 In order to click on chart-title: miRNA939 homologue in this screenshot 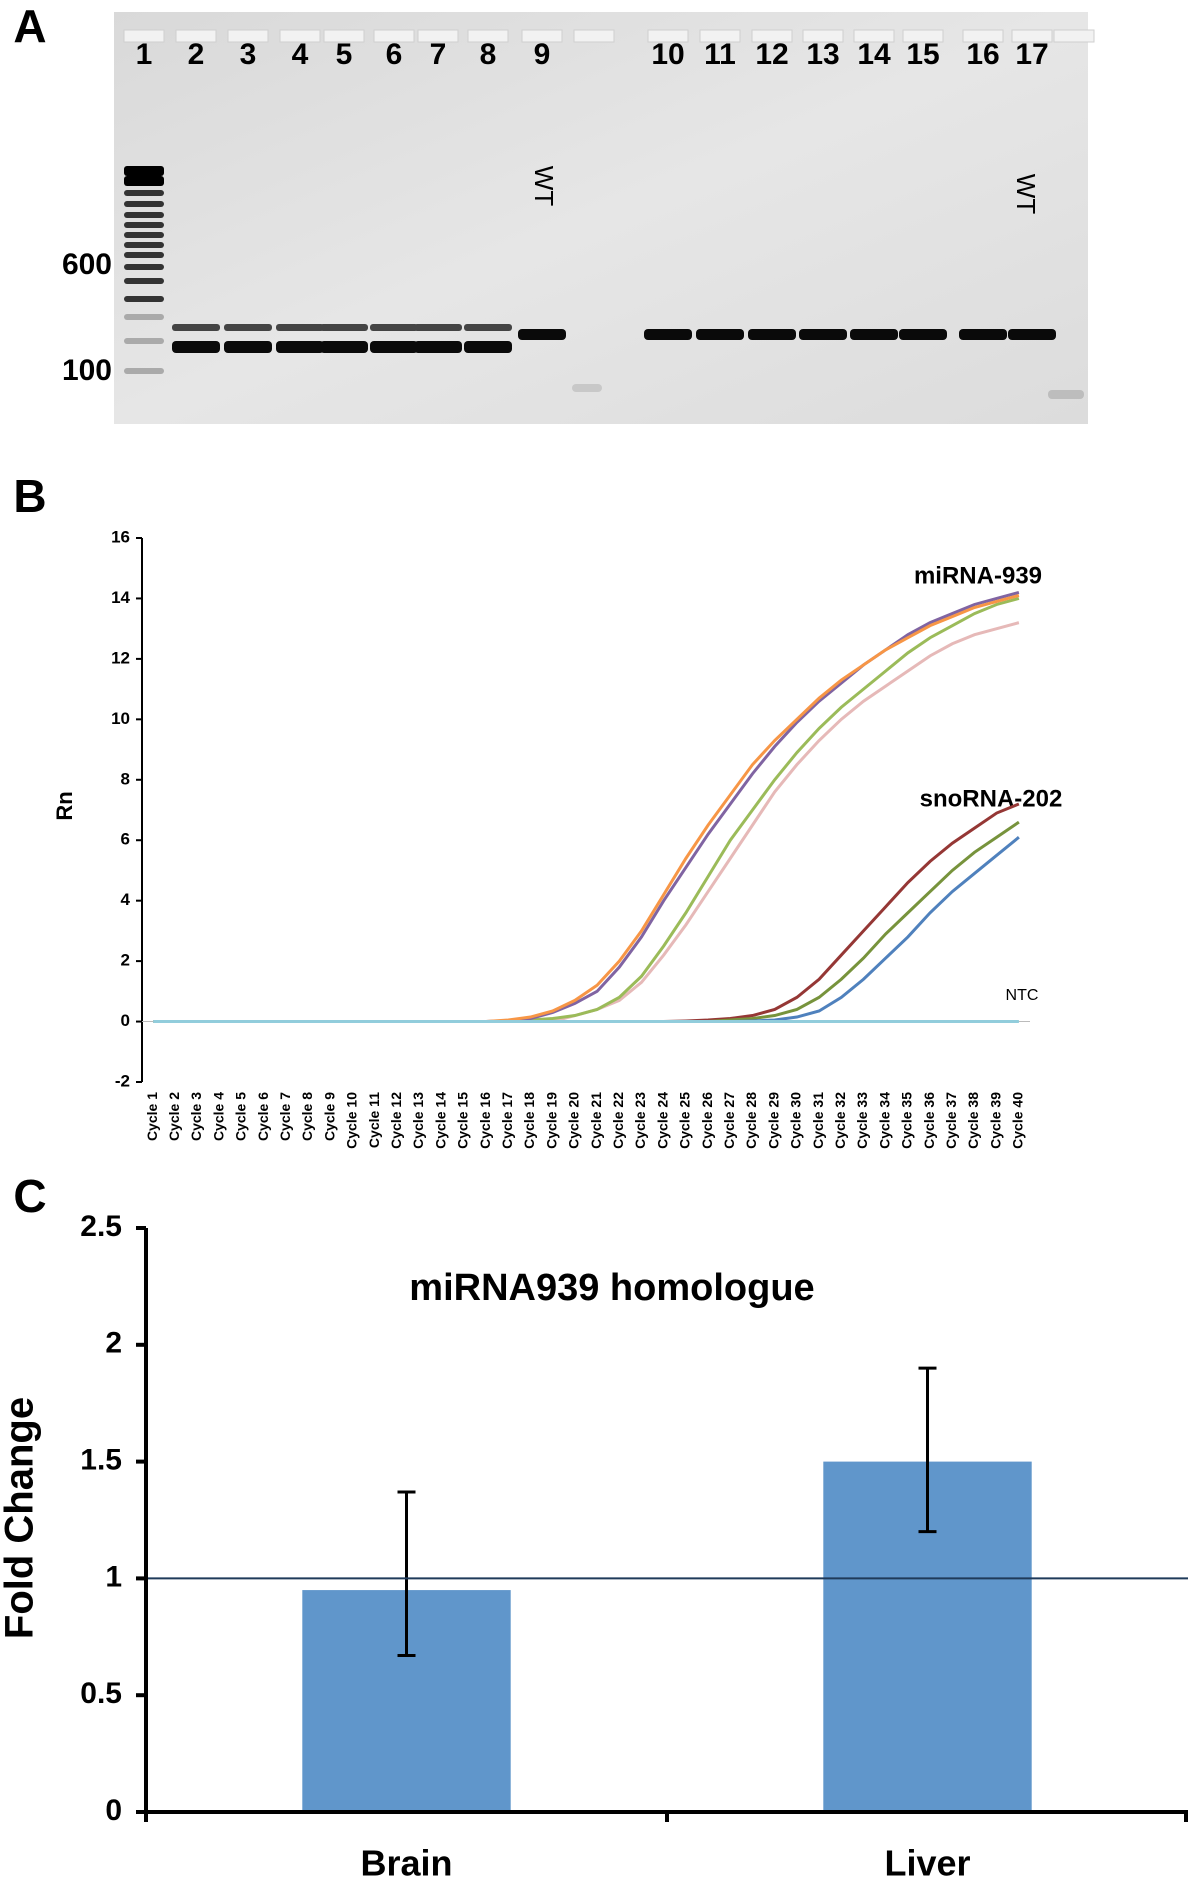, I will do `click(611, 1288)`.